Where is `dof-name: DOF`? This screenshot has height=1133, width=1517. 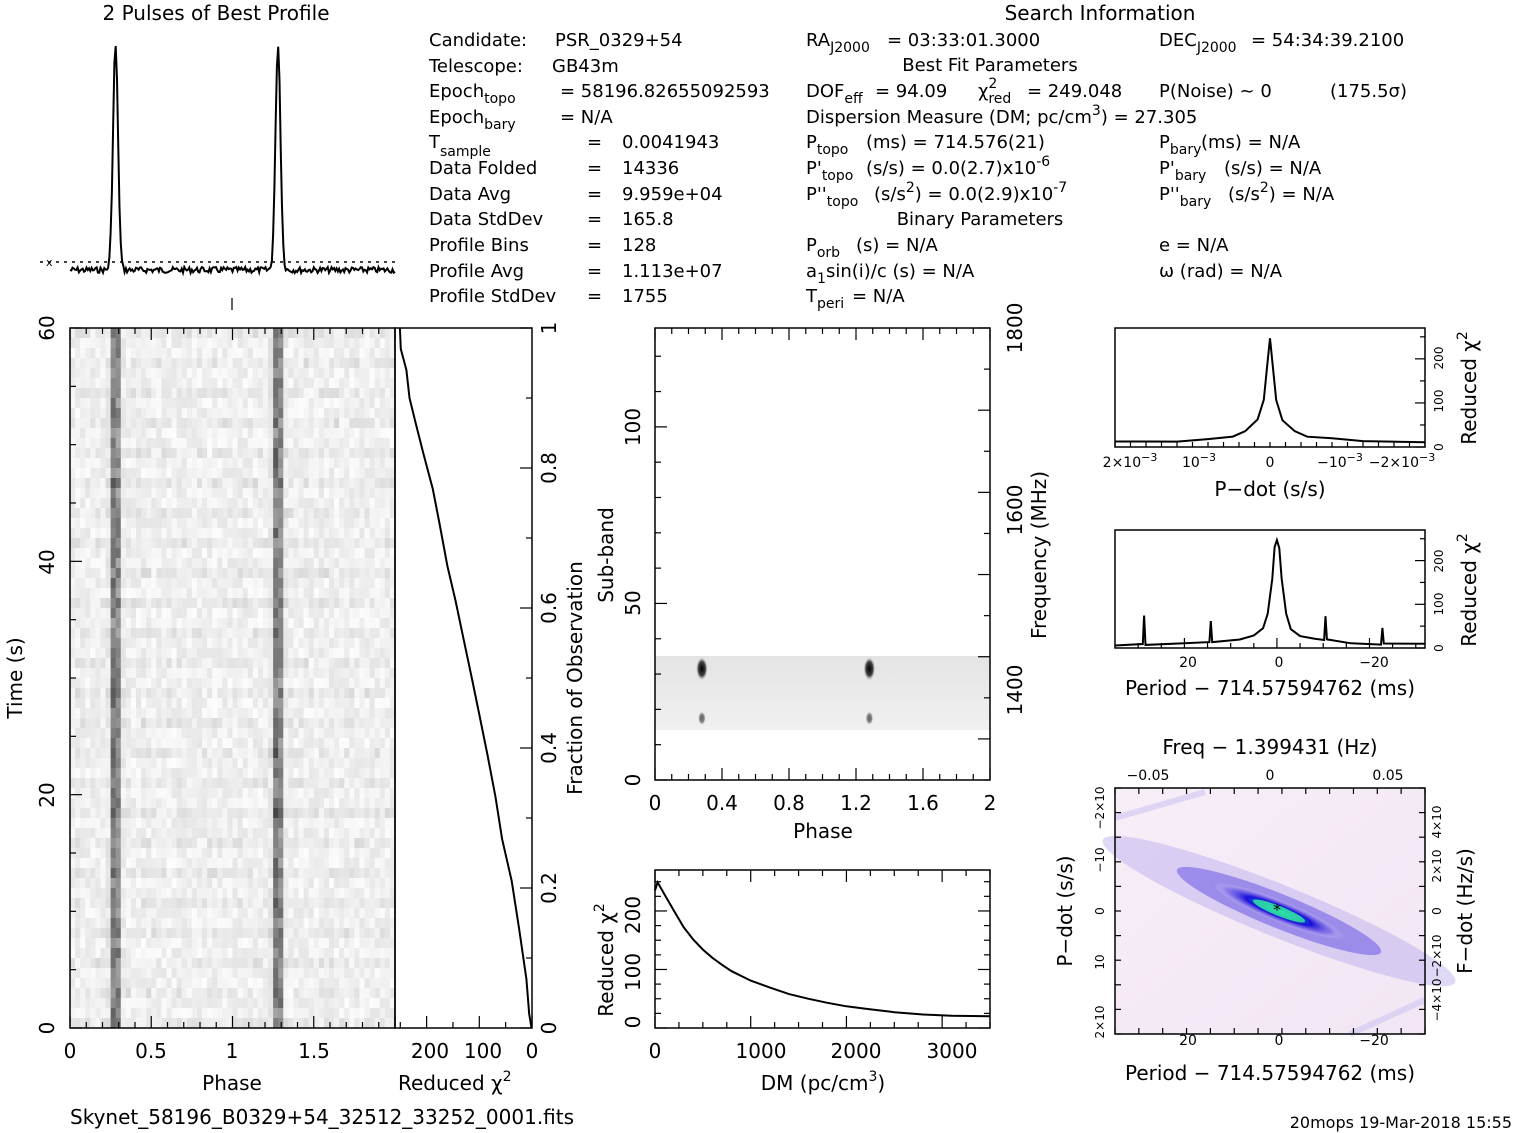 dof-name: DOF is located at coordinates (825, 91).